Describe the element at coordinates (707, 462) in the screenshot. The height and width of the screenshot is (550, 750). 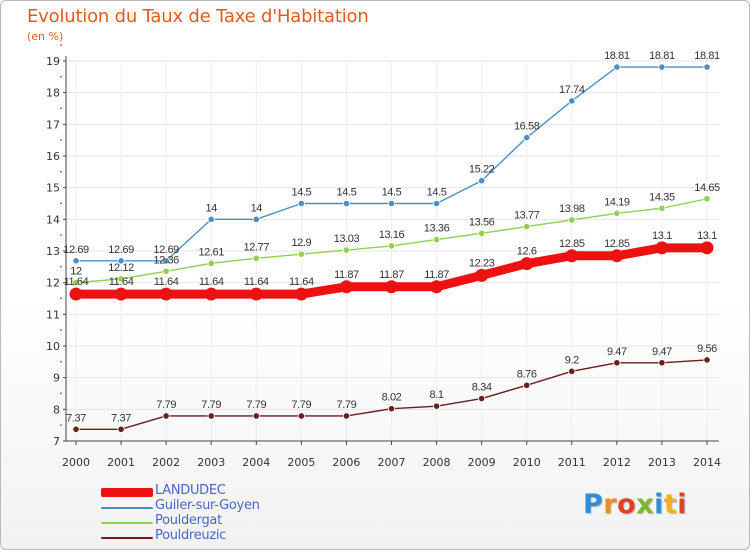
I see `x-tick-label: 2014` at that location.